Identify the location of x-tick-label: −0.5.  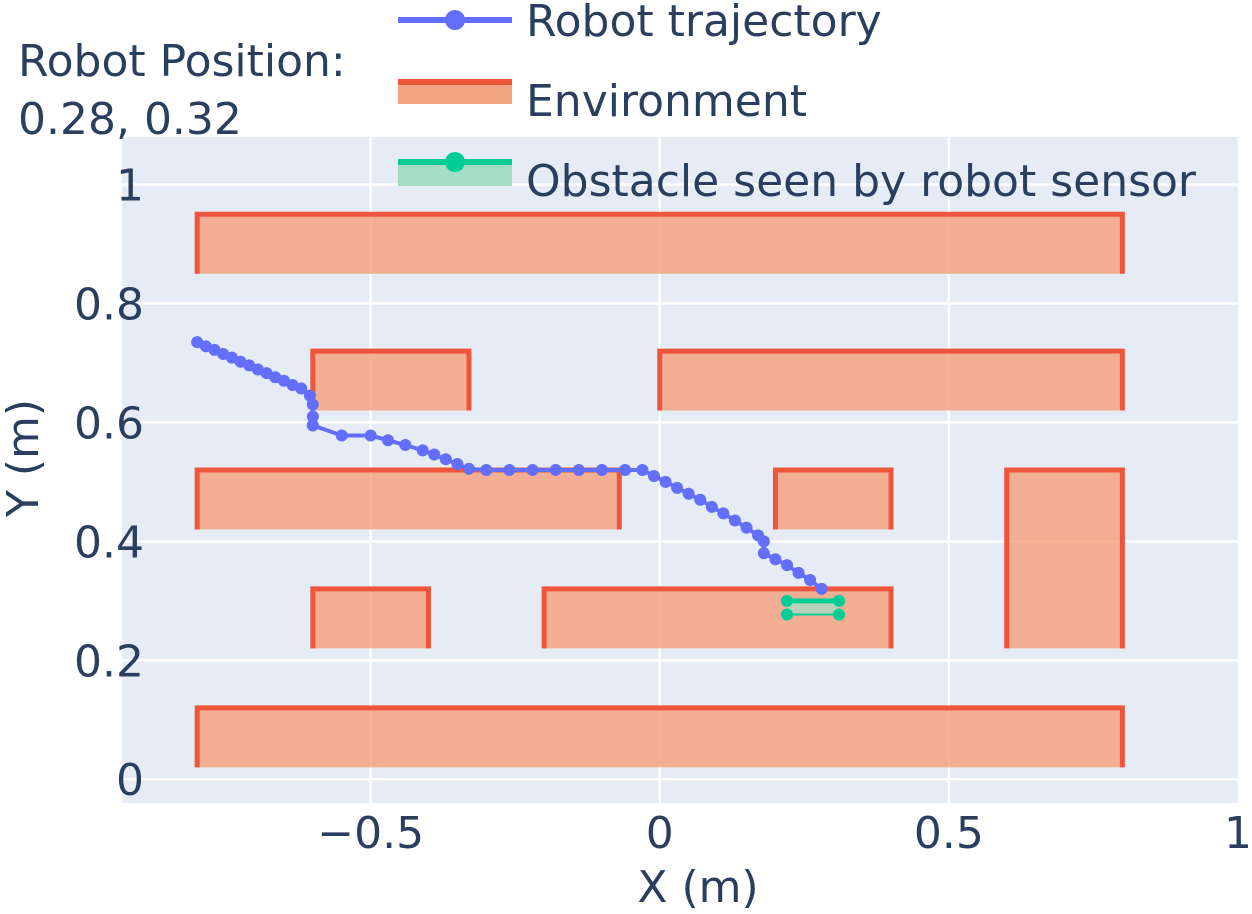
(370, 833).